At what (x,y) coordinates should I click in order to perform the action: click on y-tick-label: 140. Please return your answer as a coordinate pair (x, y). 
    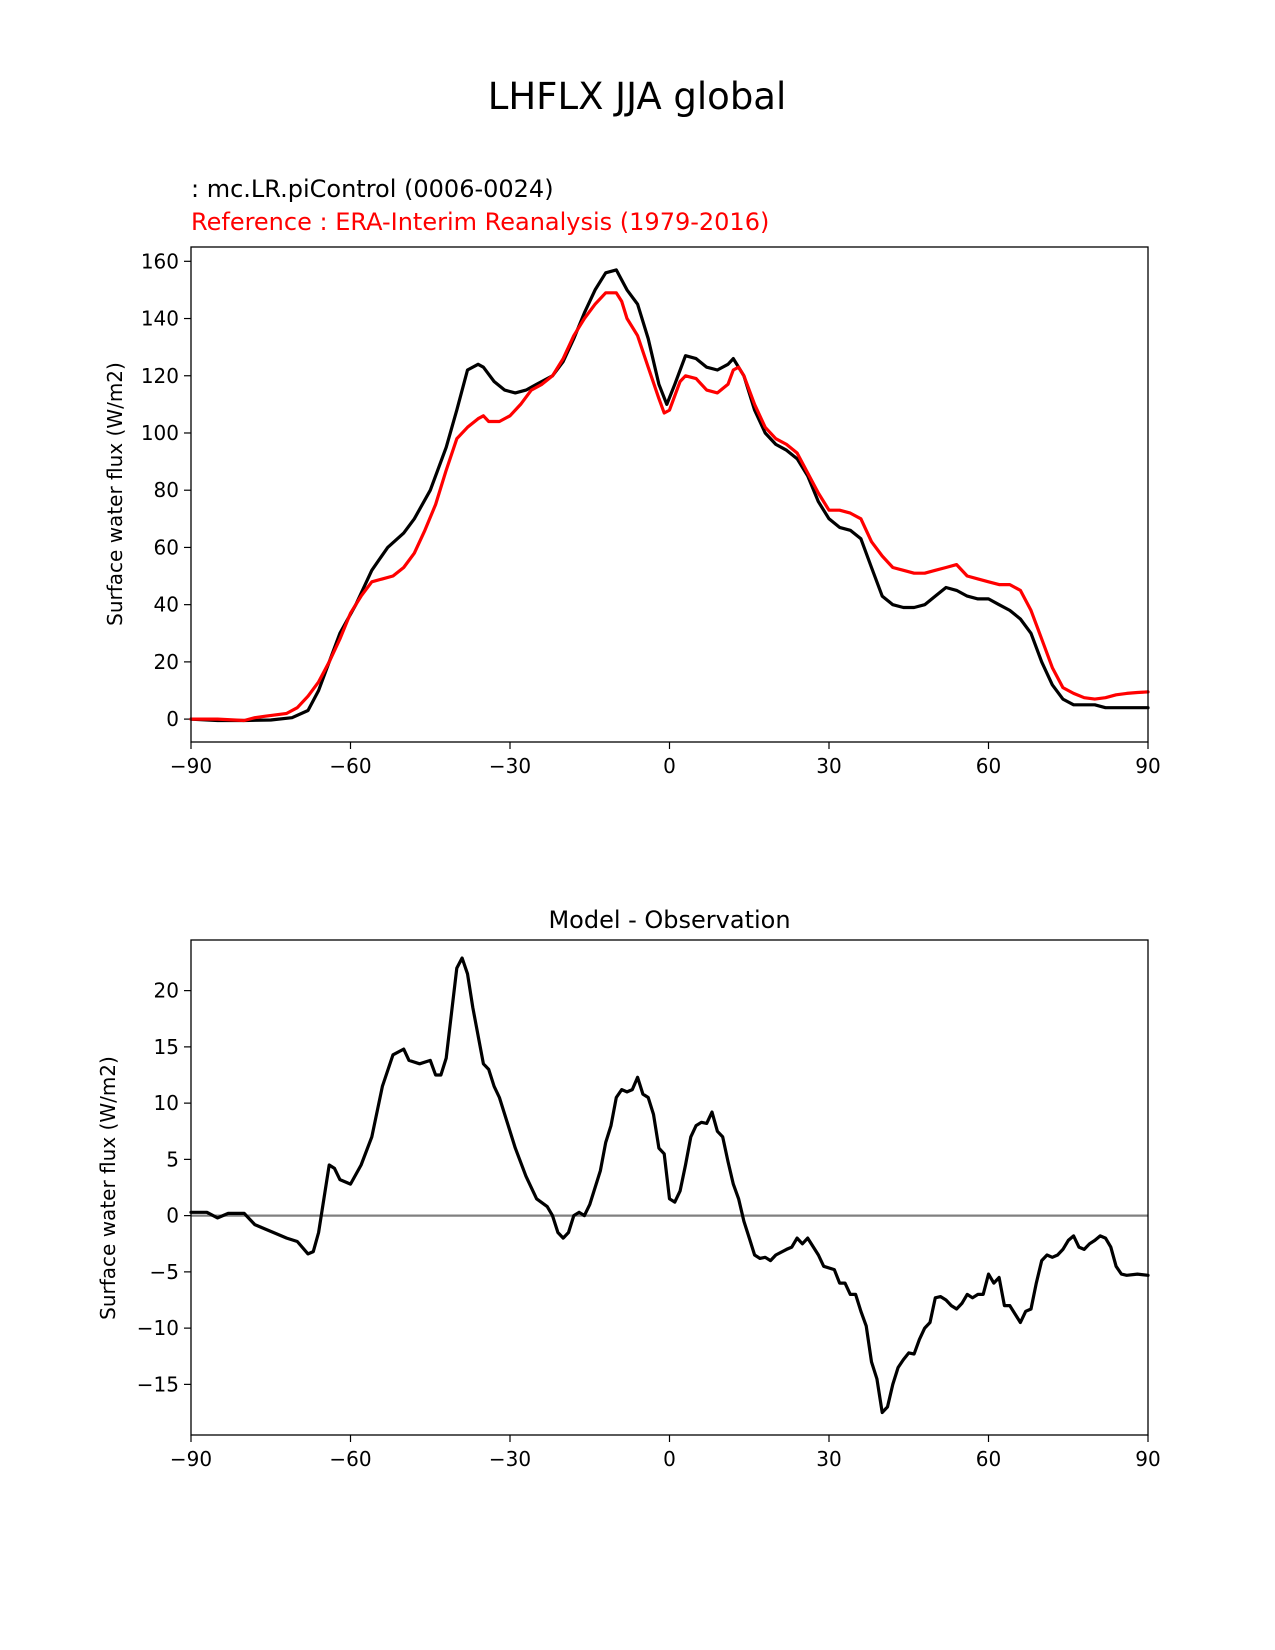
    Looking at the image, I should click on (160, 319).